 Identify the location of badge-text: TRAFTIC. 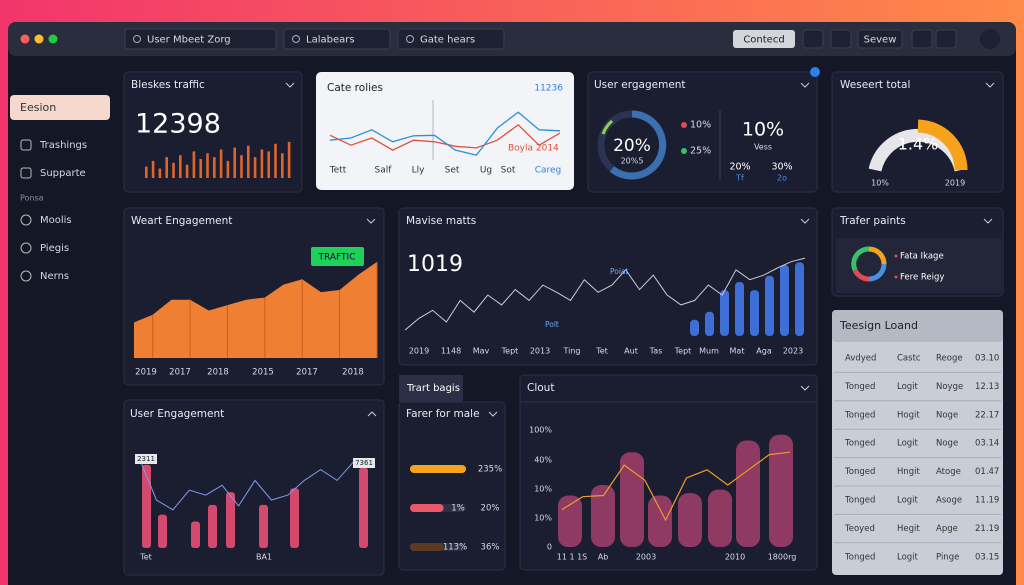
(337, 258).